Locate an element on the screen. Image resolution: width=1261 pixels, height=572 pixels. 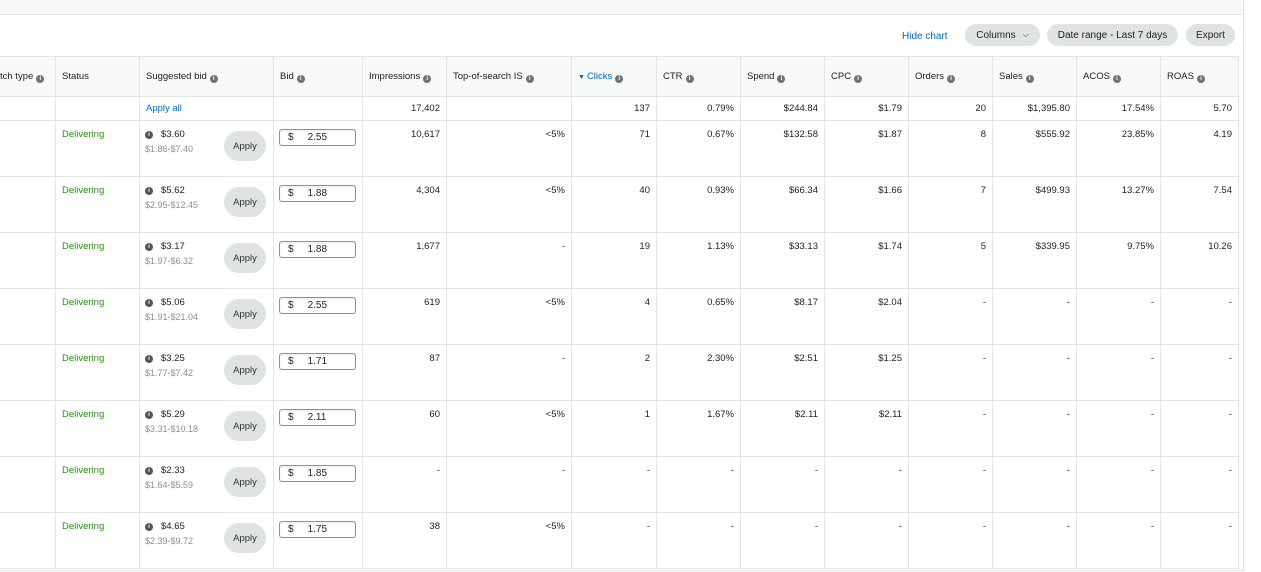
suggested-bid-cell: i $3.60 $1.86-$7.40 Apply is located at coordinates (206, 148).